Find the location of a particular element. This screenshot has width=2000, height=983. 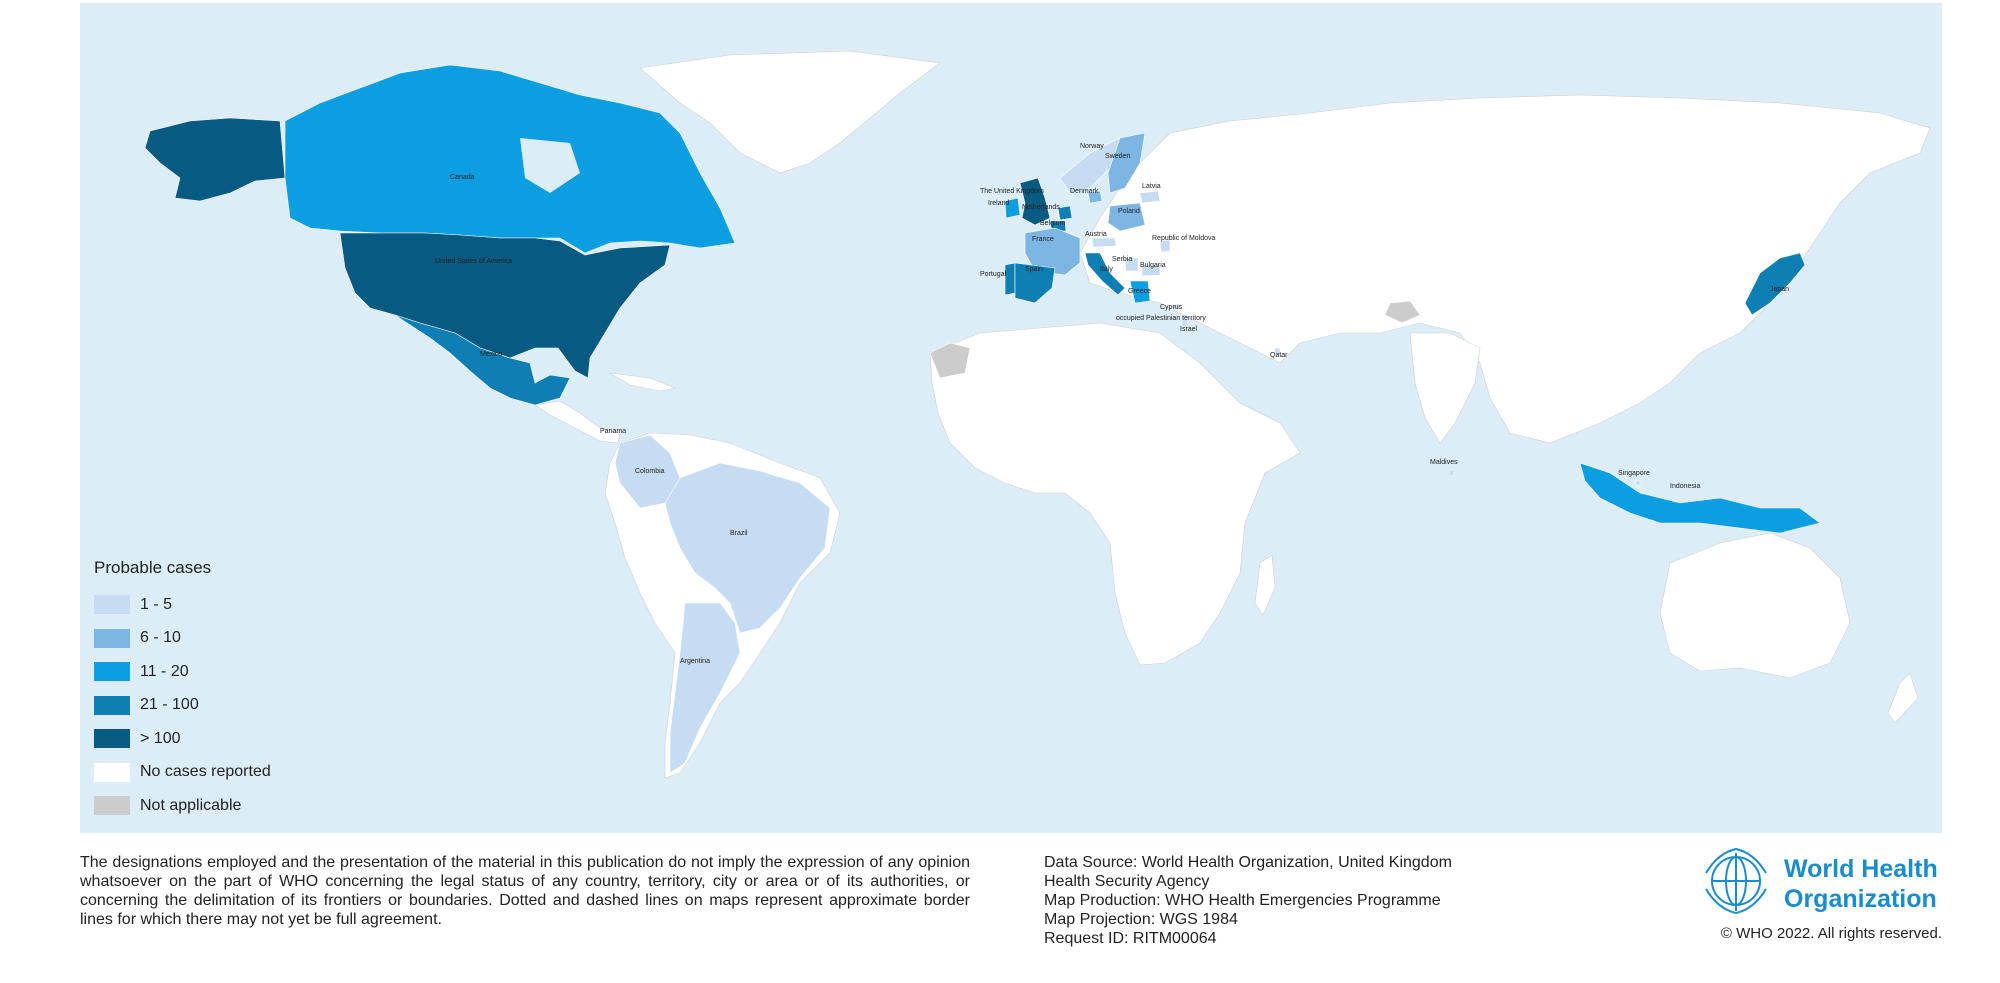

country-label: Colombia is located at coordinates (650, 471).